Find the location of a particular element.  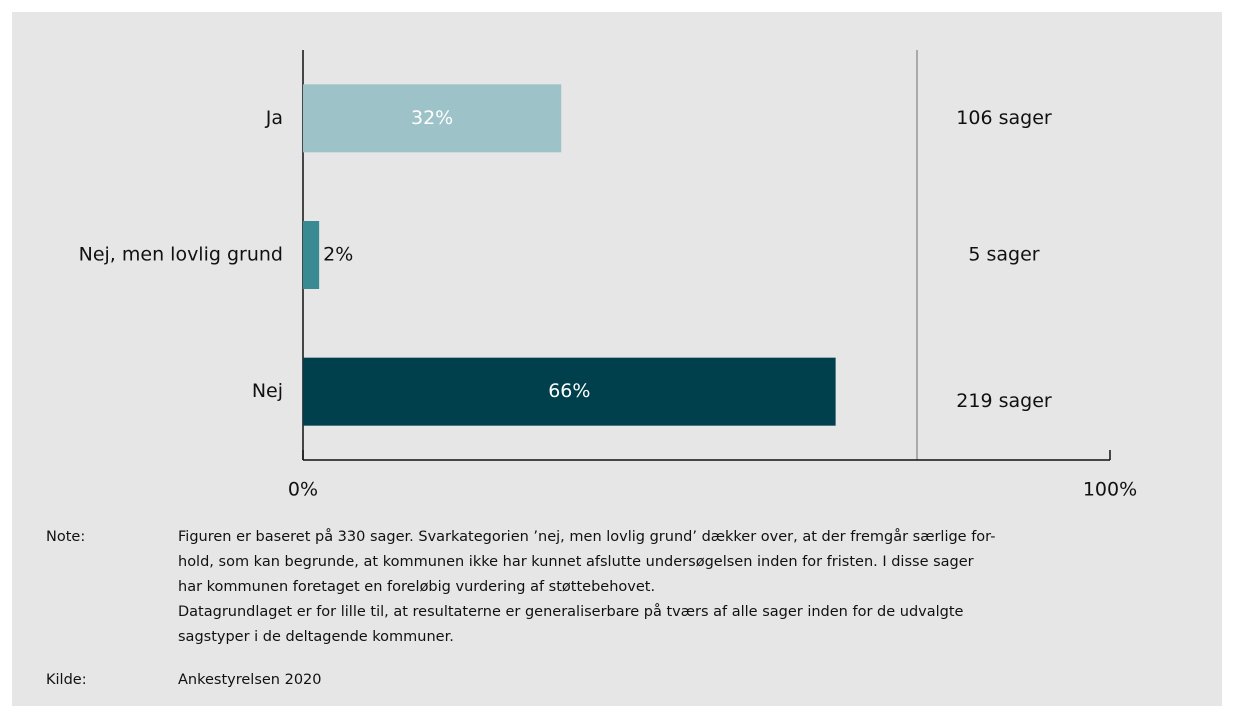

value-label: 66% is located at coordinates (569, 391).